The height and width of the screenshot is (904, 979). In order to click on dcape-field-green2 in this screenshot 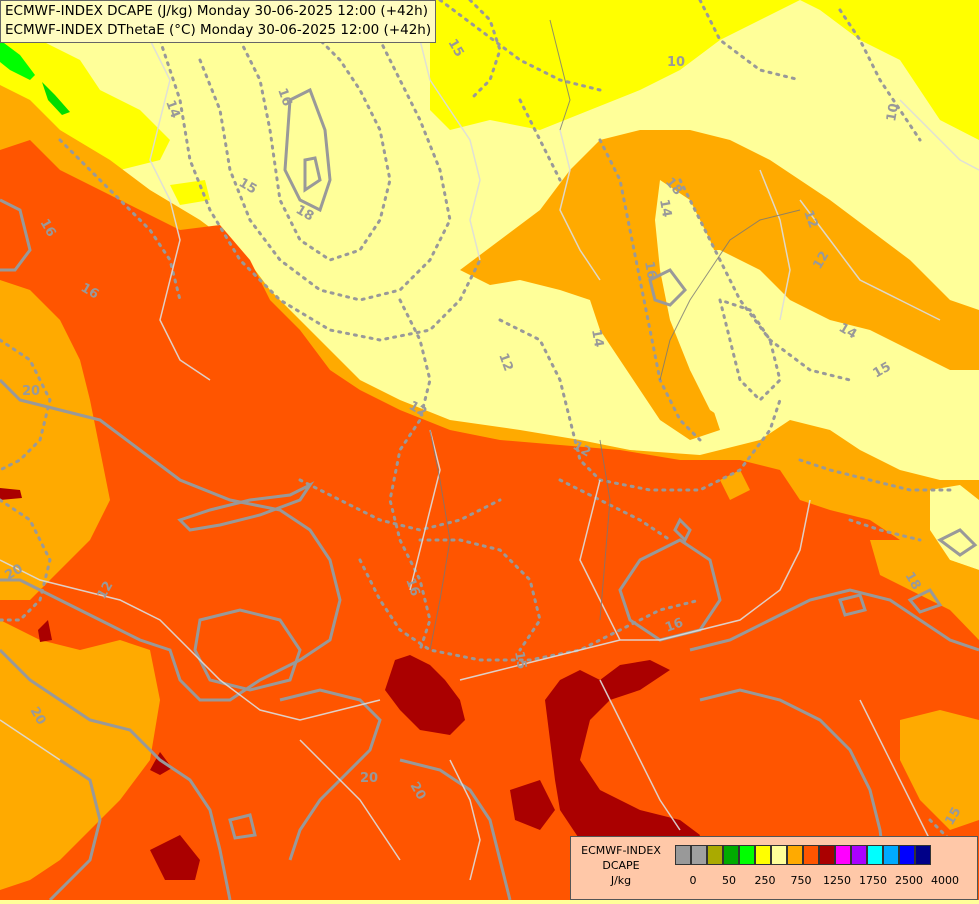, I will do `click(56, 98)`.